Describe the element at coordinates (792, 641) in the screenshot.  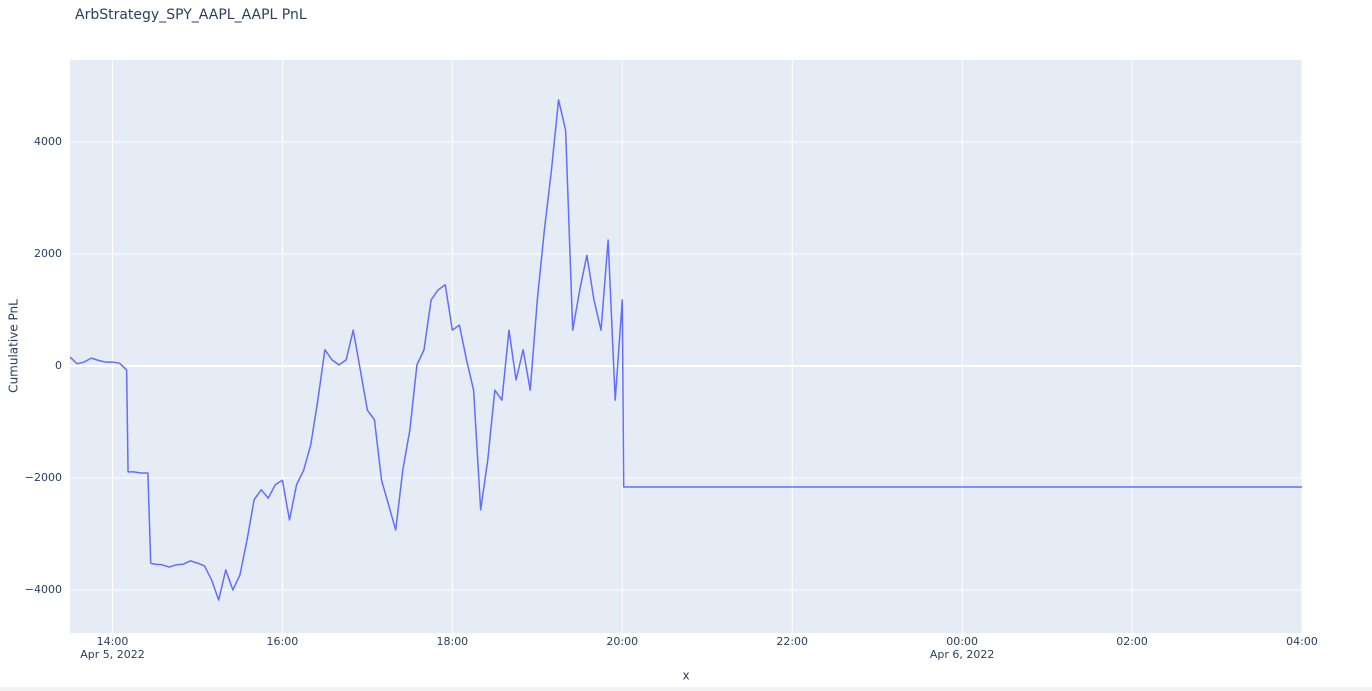
I see `x-tick-label: 22:00` at that location.